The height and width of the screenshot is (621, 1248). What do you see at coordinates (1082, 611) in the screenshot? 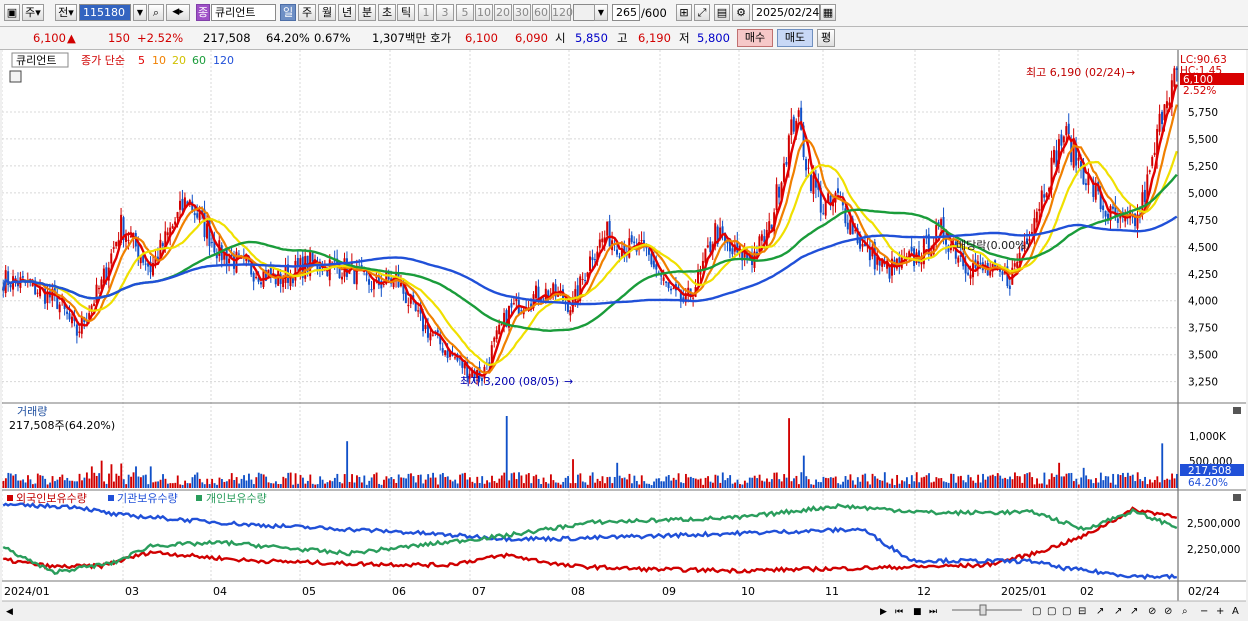
I see `draw-icon: ⊟` at bounding box center [1082, 611].